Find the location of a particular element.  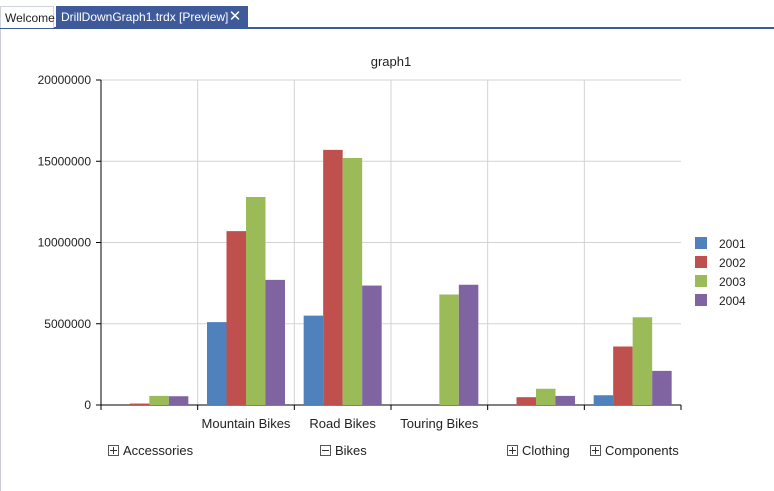

group-toggle-label: Bikes is located at coordinates (351, 450).